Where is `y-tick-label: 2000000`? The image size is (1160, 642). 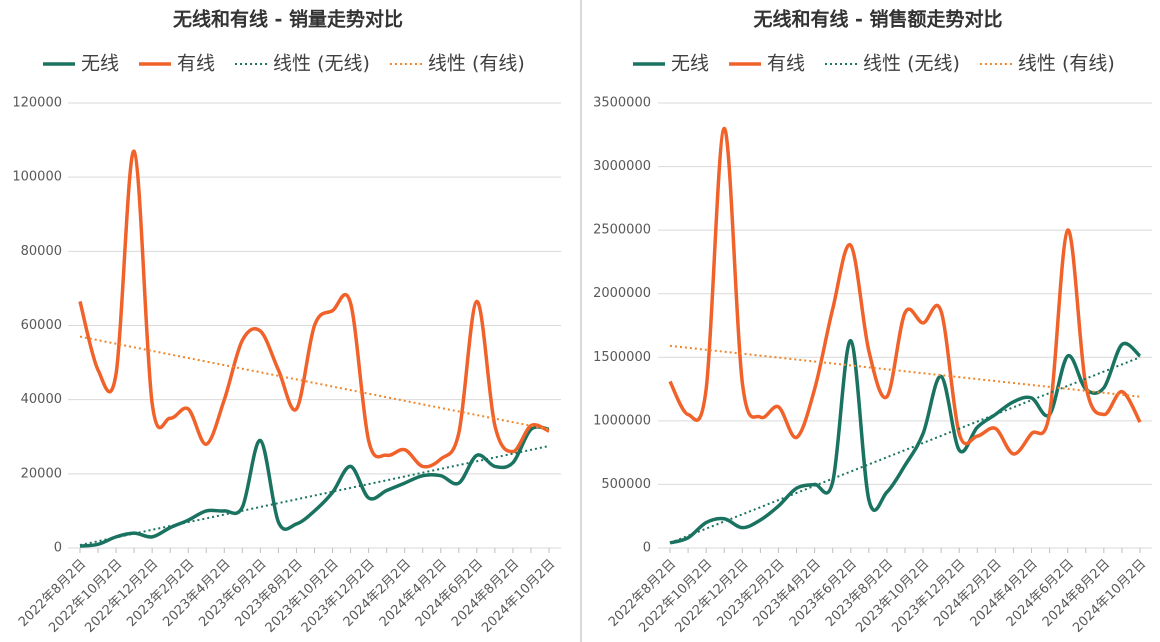
y-tick-label: 2000000 is located at coordinates (622, 293).